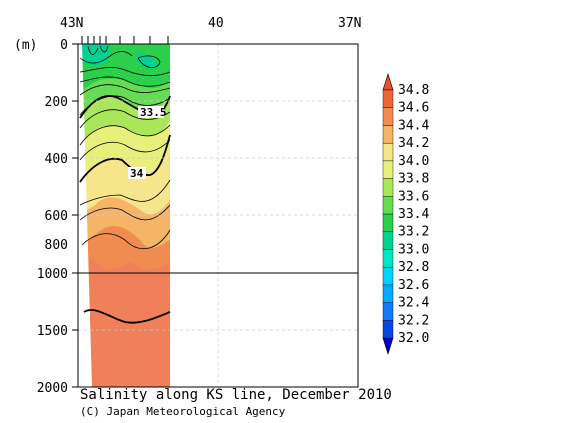 The height and width of the screenshot is (423, 570). Describe the element at coordinates (71, 23) in the screenshot. I see `x-tick-label-43n: 43N` at that location.